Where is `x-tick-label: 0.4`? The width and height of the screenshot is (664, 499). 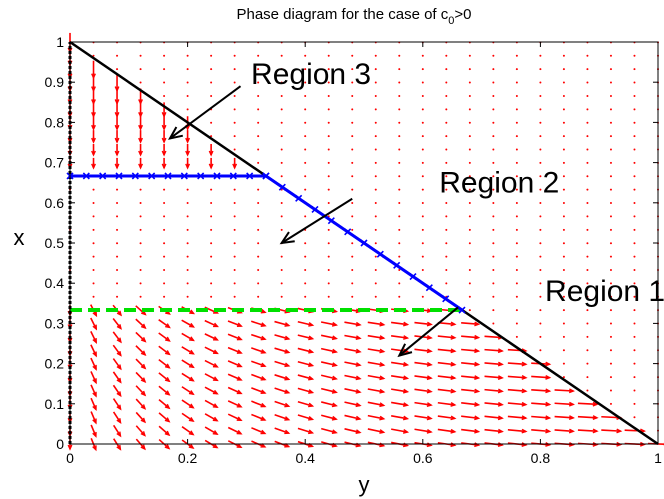 x-tick-label: 0.4 is located at coordinates (305, 458).